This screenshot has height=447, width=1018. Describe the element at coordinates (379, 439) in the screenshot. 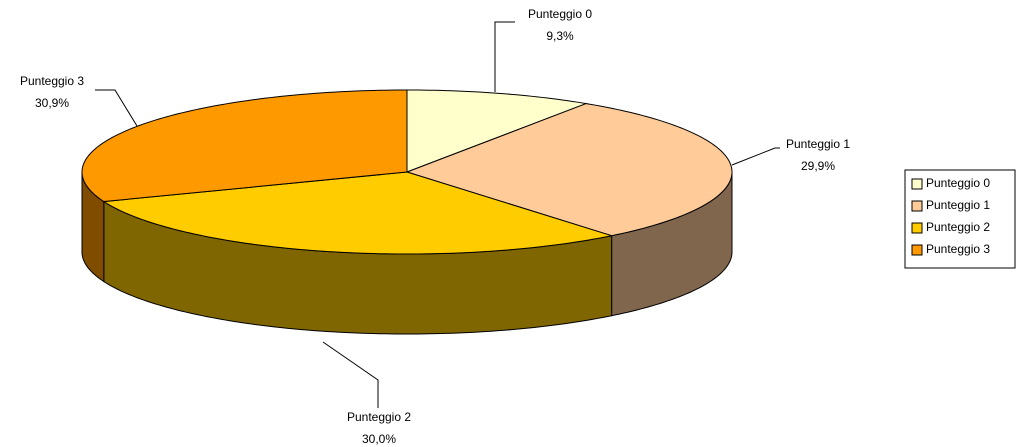

I see `value-label: 30,0%` at that location.